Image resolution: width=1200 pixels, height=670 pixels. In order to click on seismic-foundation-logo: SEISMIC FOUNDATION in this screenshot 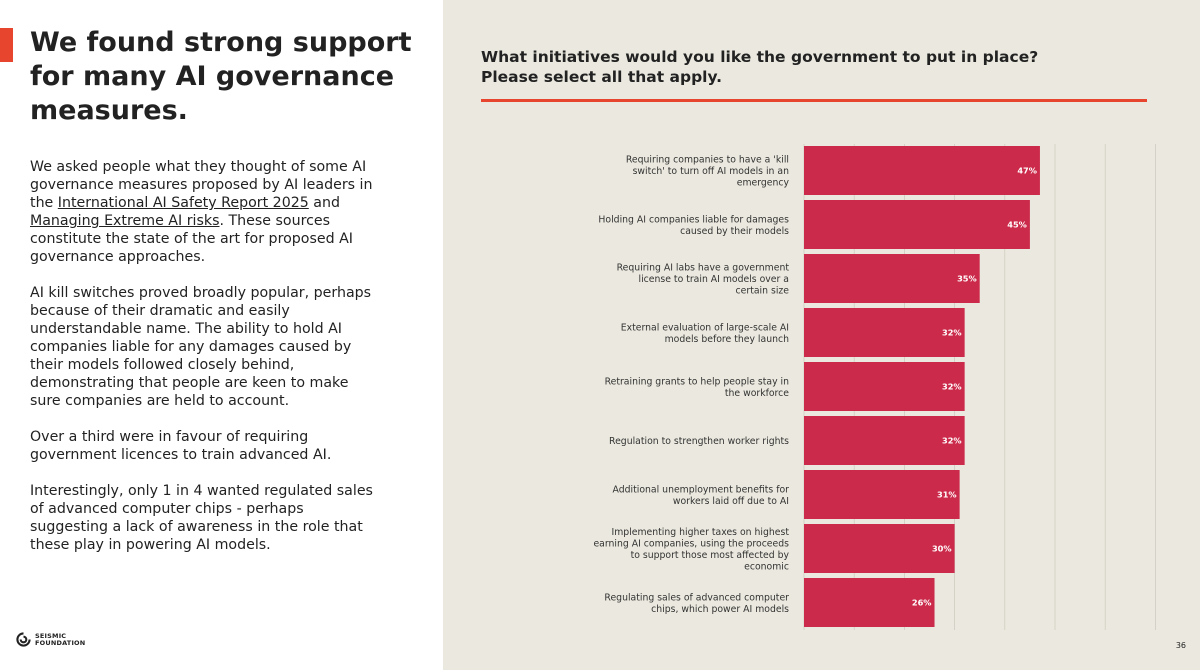, I will do `click(50, 639)`.